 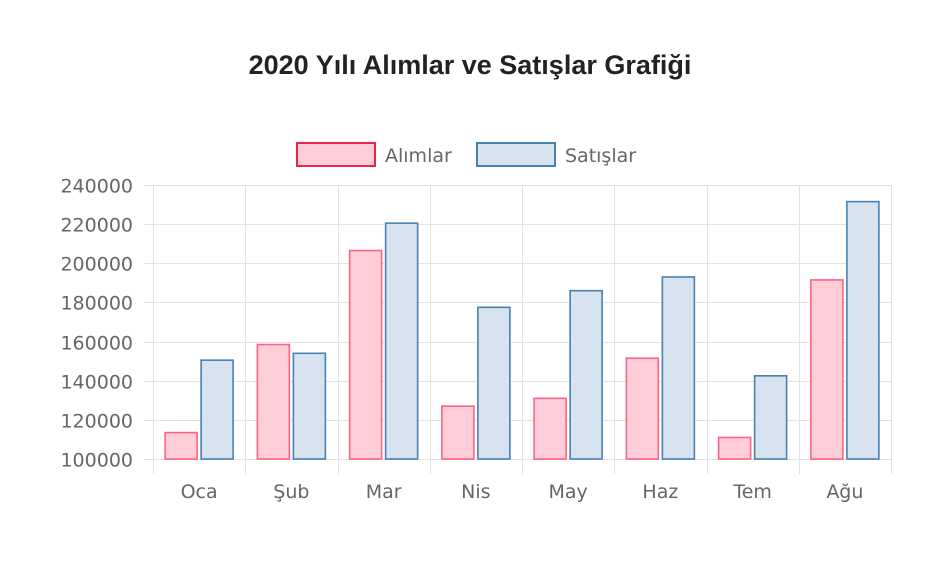 I want to click on legend: Alımlar Satışlar, so click(x=466, y=154).